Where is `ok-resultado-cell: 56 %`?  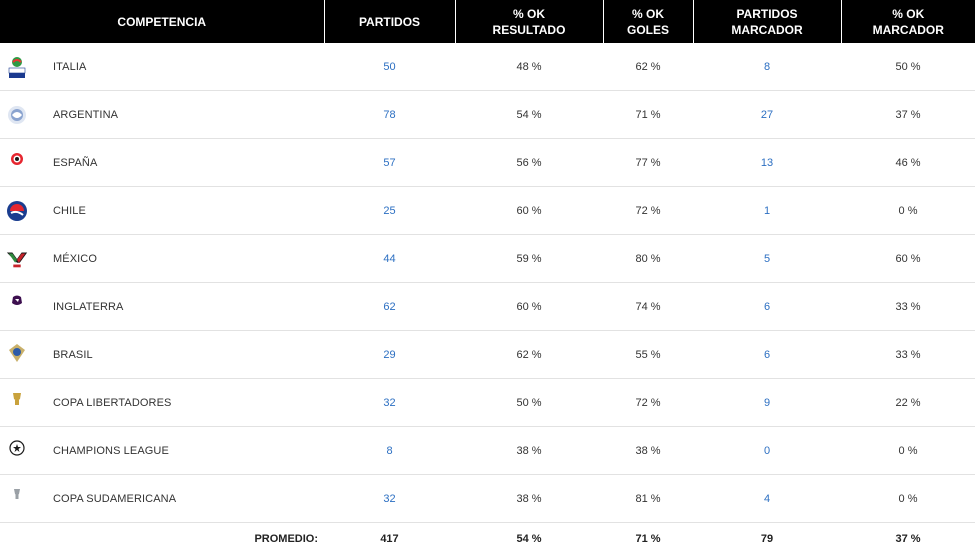 ok-resultado-cell: 56 % is located at coordinates (529, 163).